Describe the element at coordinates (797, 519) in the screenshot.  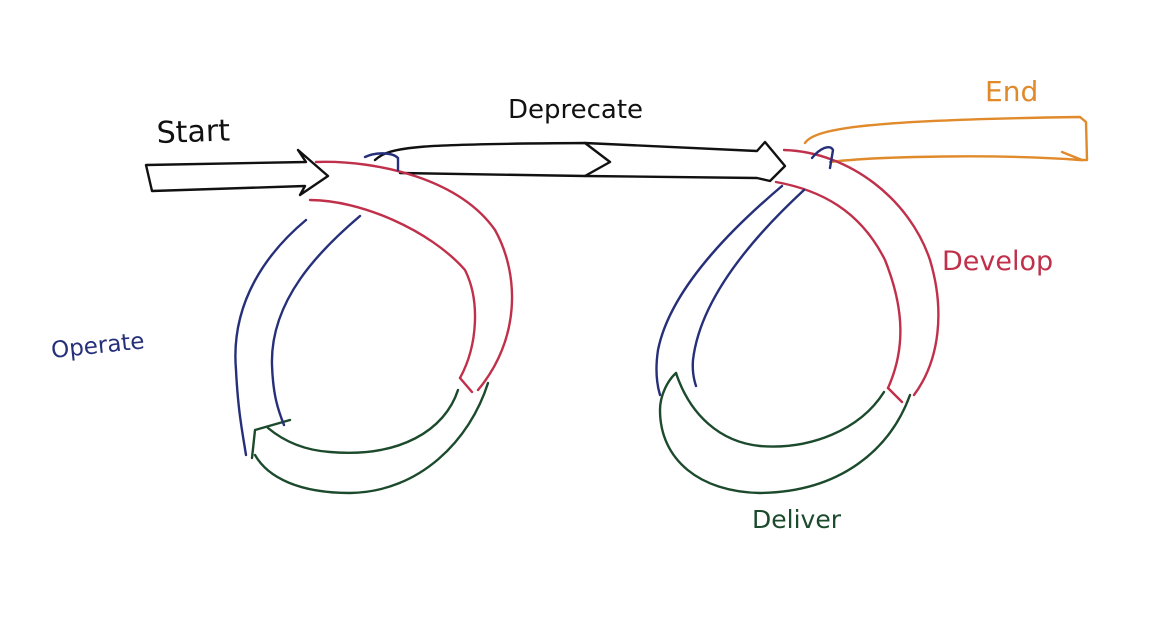
I see `label-deliver: Deliver` at that location.